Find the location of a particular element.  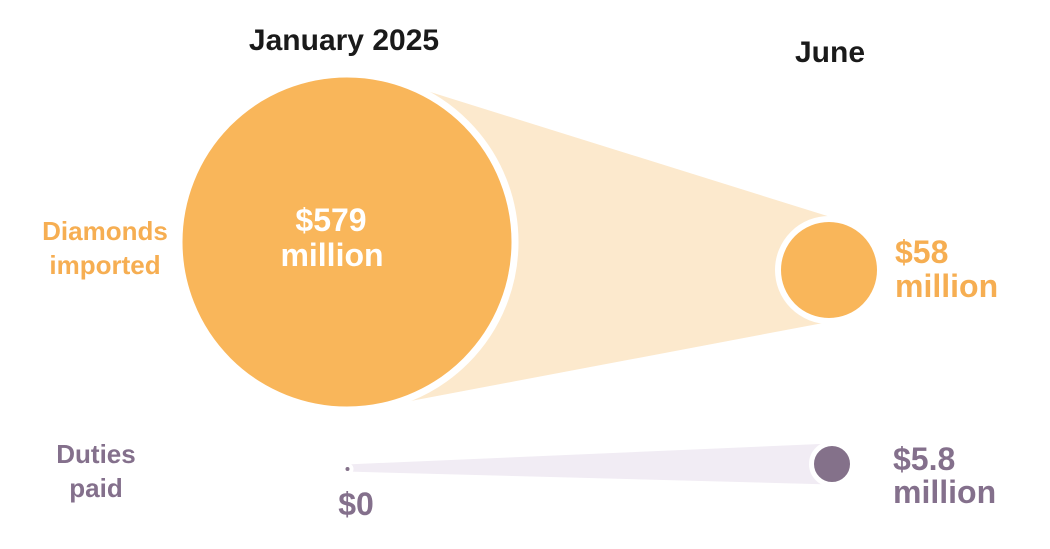

row-label-diamonds-line2: imported is located at coordinates (104, 265).